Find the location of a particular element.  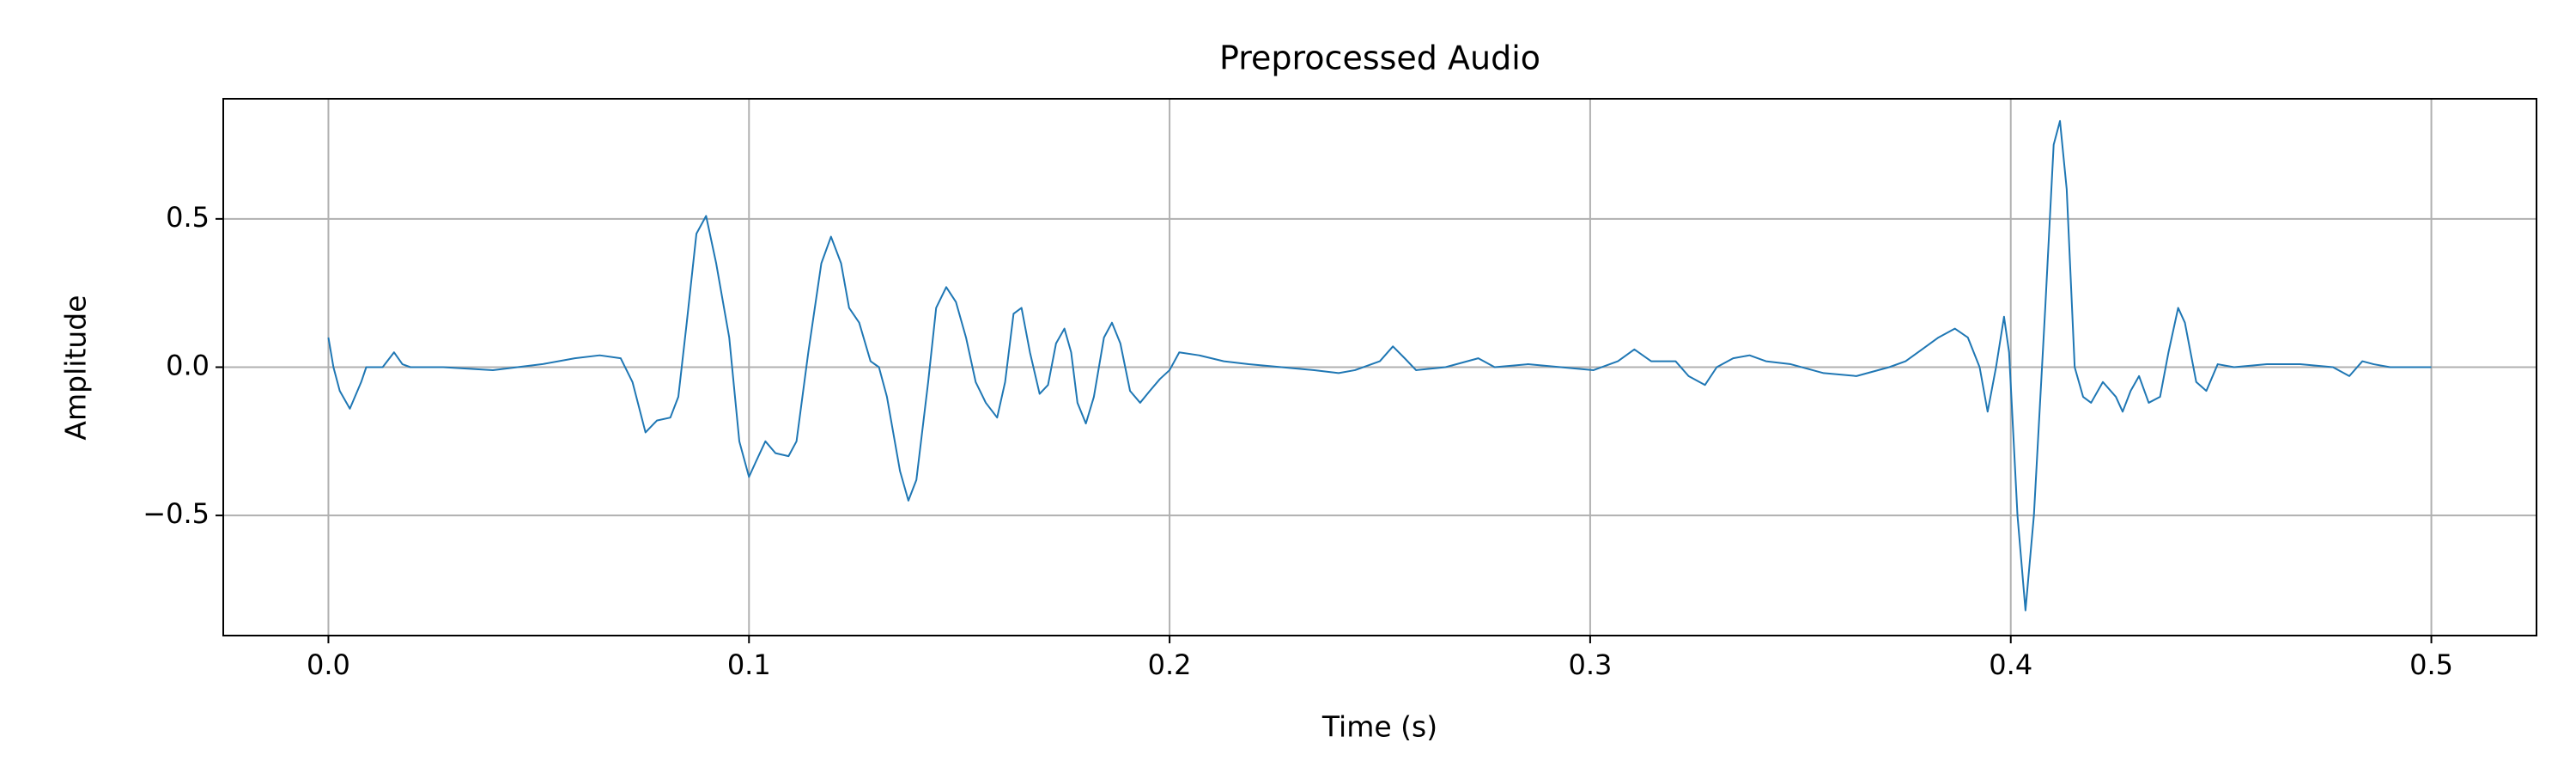

y-tick-label: 0.5 is located at coordinates (188, 217).